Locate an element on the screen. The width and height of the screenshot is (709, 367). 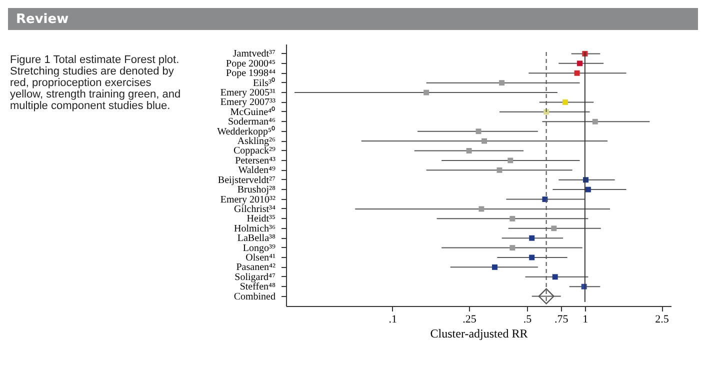
y-tick-label: Holmich³⁶ is located at coordinates (255, 228).